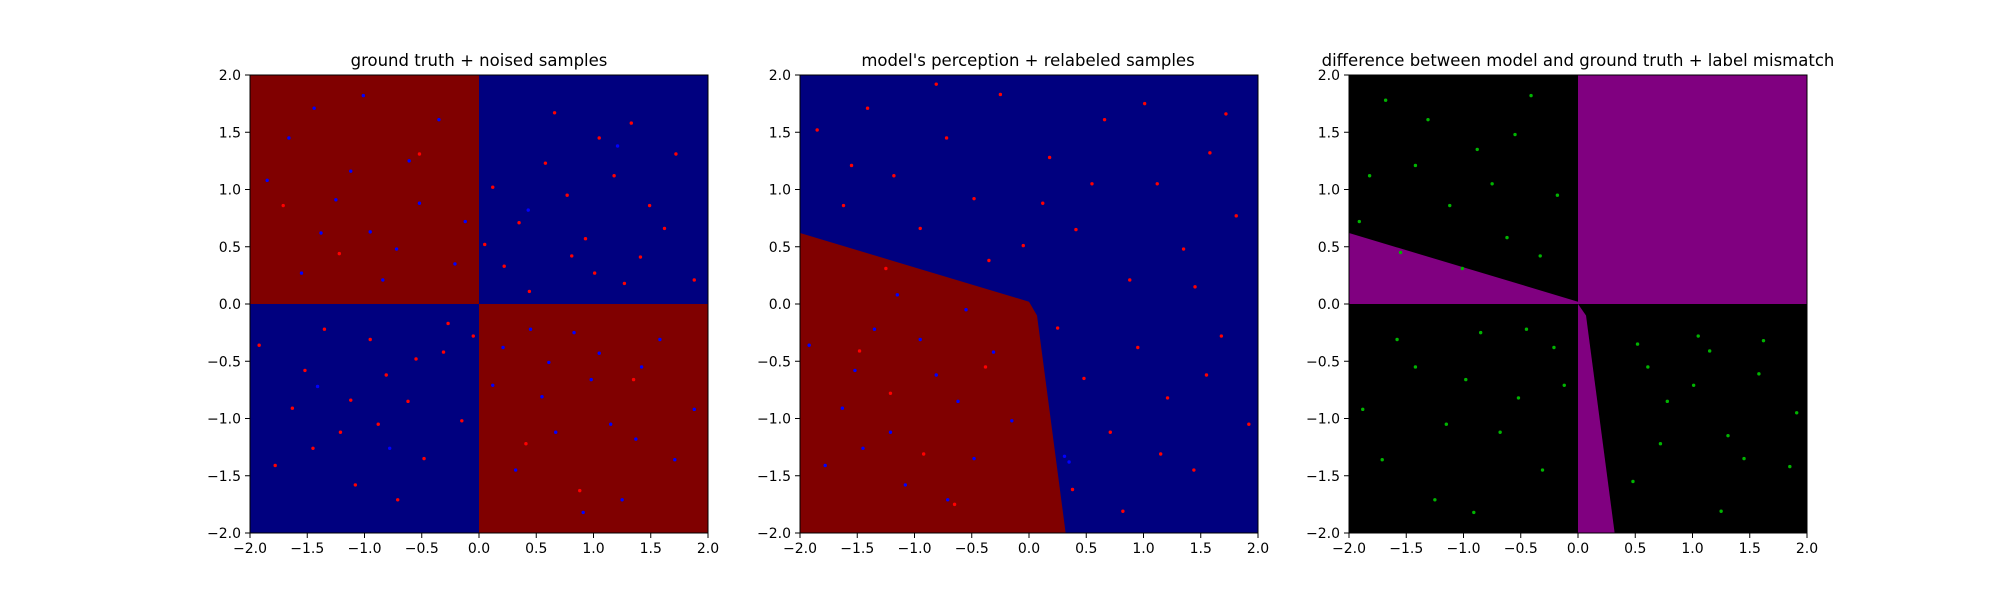 The image size is (2000, 600). What do you see at coordinates (1406, 549) in the screenshot?
I see `x-tick-label: −1.5` at bounding box center [1406, 549].